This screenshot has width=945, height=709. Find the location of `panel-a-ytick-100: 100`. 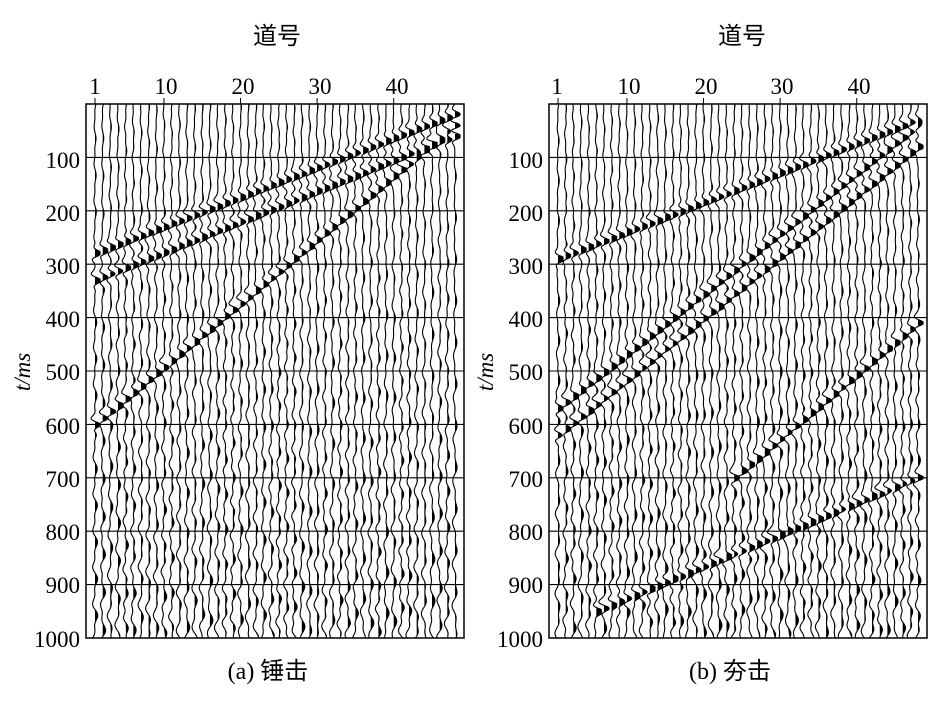

panel-a-ytick-100: 100 is located at coordinates (63, 160).